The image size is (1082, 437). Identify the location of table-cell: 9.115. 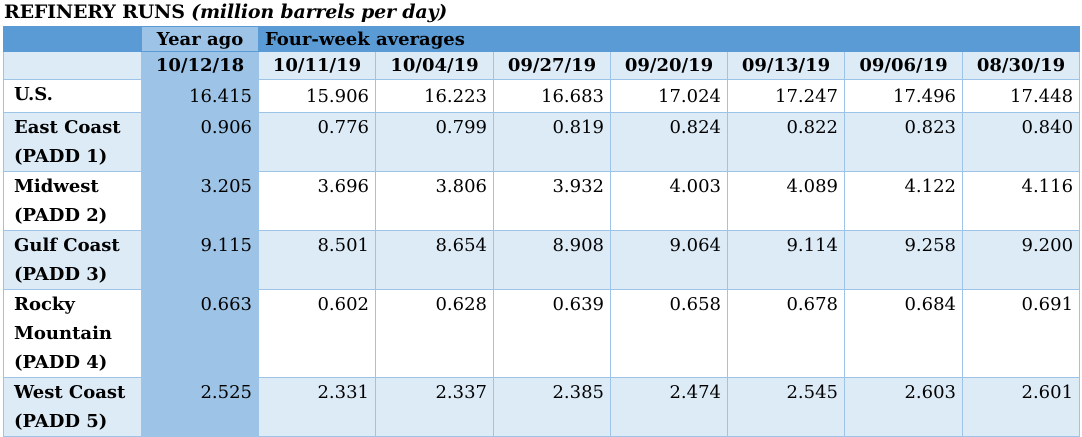
(200, 260).